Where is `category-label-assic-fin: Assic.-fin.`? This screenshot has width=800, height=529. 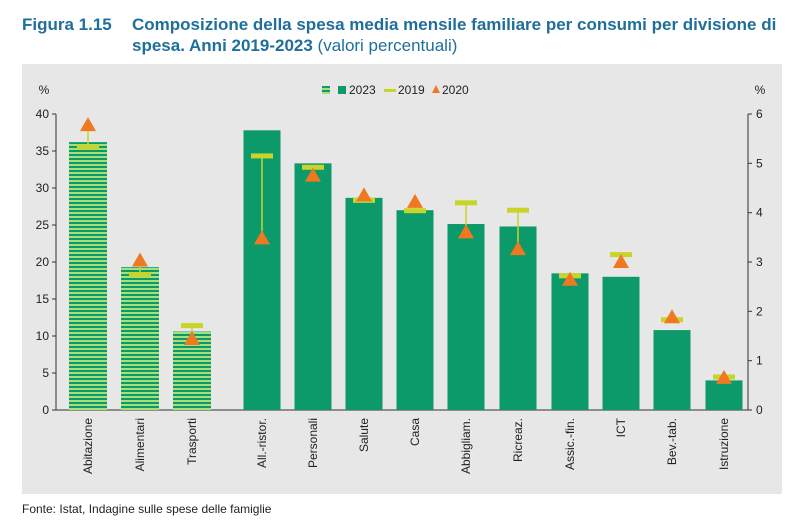
category-label-assic-fin: Assic.-fin. is located at coordinates (570, 444).